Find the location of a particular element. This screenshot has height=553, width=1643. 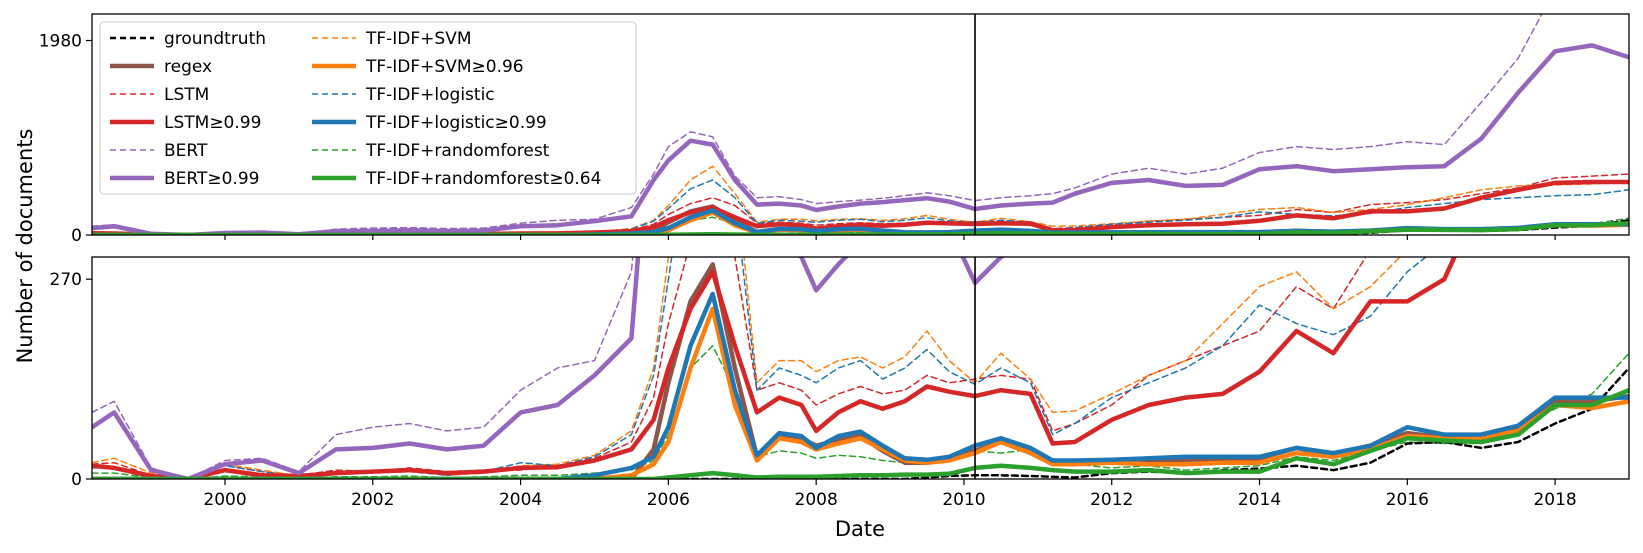

x-tick-label: 2000 is located at coordinates (224, 500).